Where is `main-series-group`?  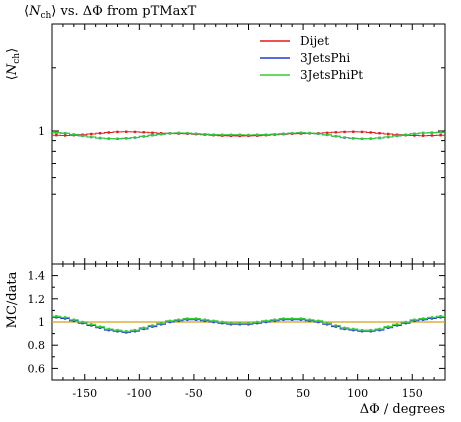 main-series-group is located at coordinates (248, 135).